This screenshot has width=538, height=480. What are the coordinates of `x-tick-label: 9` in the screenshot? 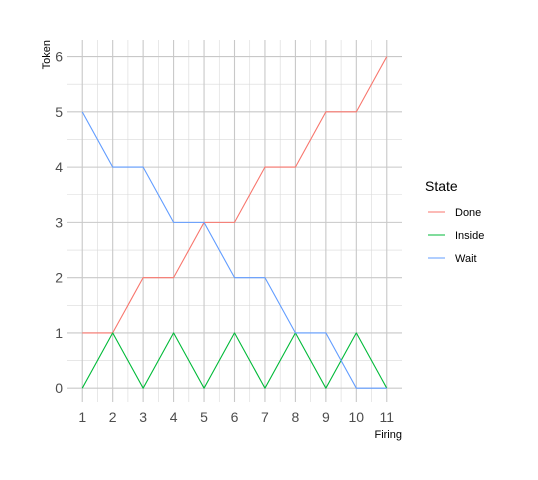 It's located at (326, 417).